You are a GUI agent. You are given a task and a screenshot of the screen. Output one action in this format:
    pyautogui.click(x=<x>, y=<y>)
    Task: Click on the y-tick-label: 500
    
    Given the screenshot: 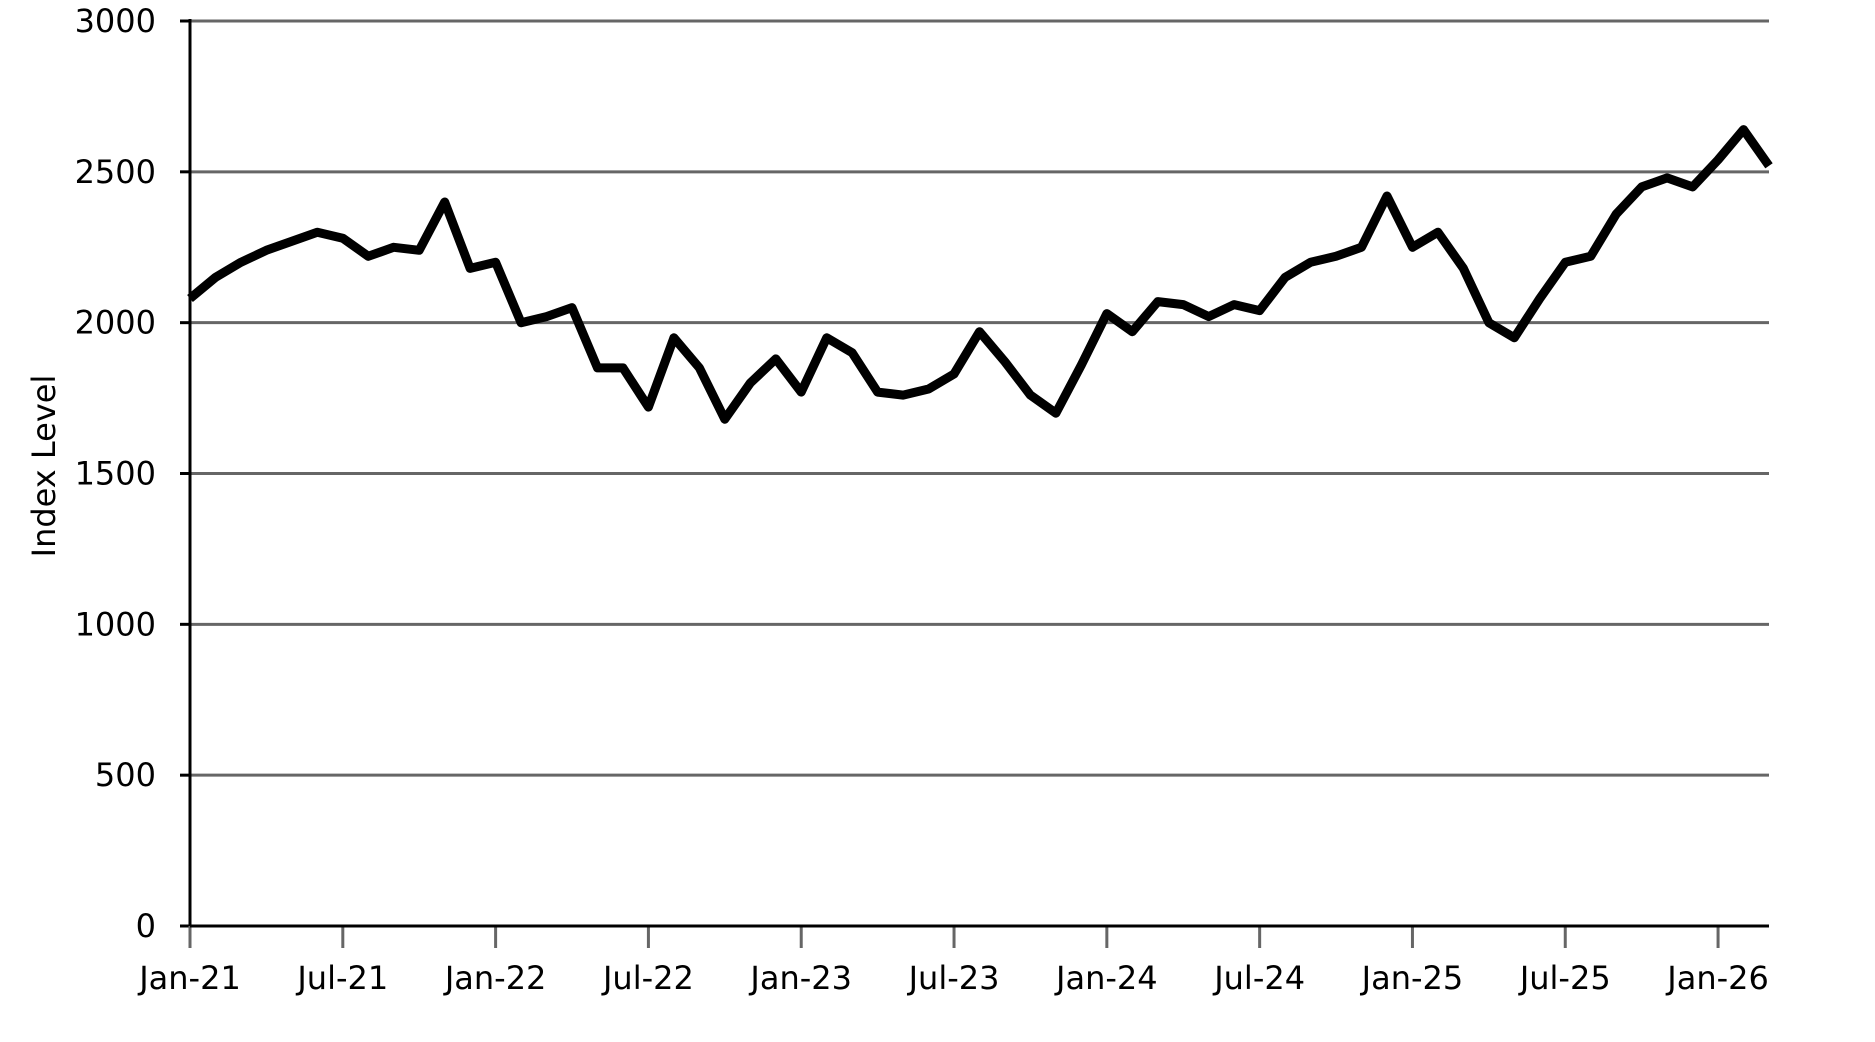 What is the action you would take?
    pyautogui.click(x=125, y=775)
    